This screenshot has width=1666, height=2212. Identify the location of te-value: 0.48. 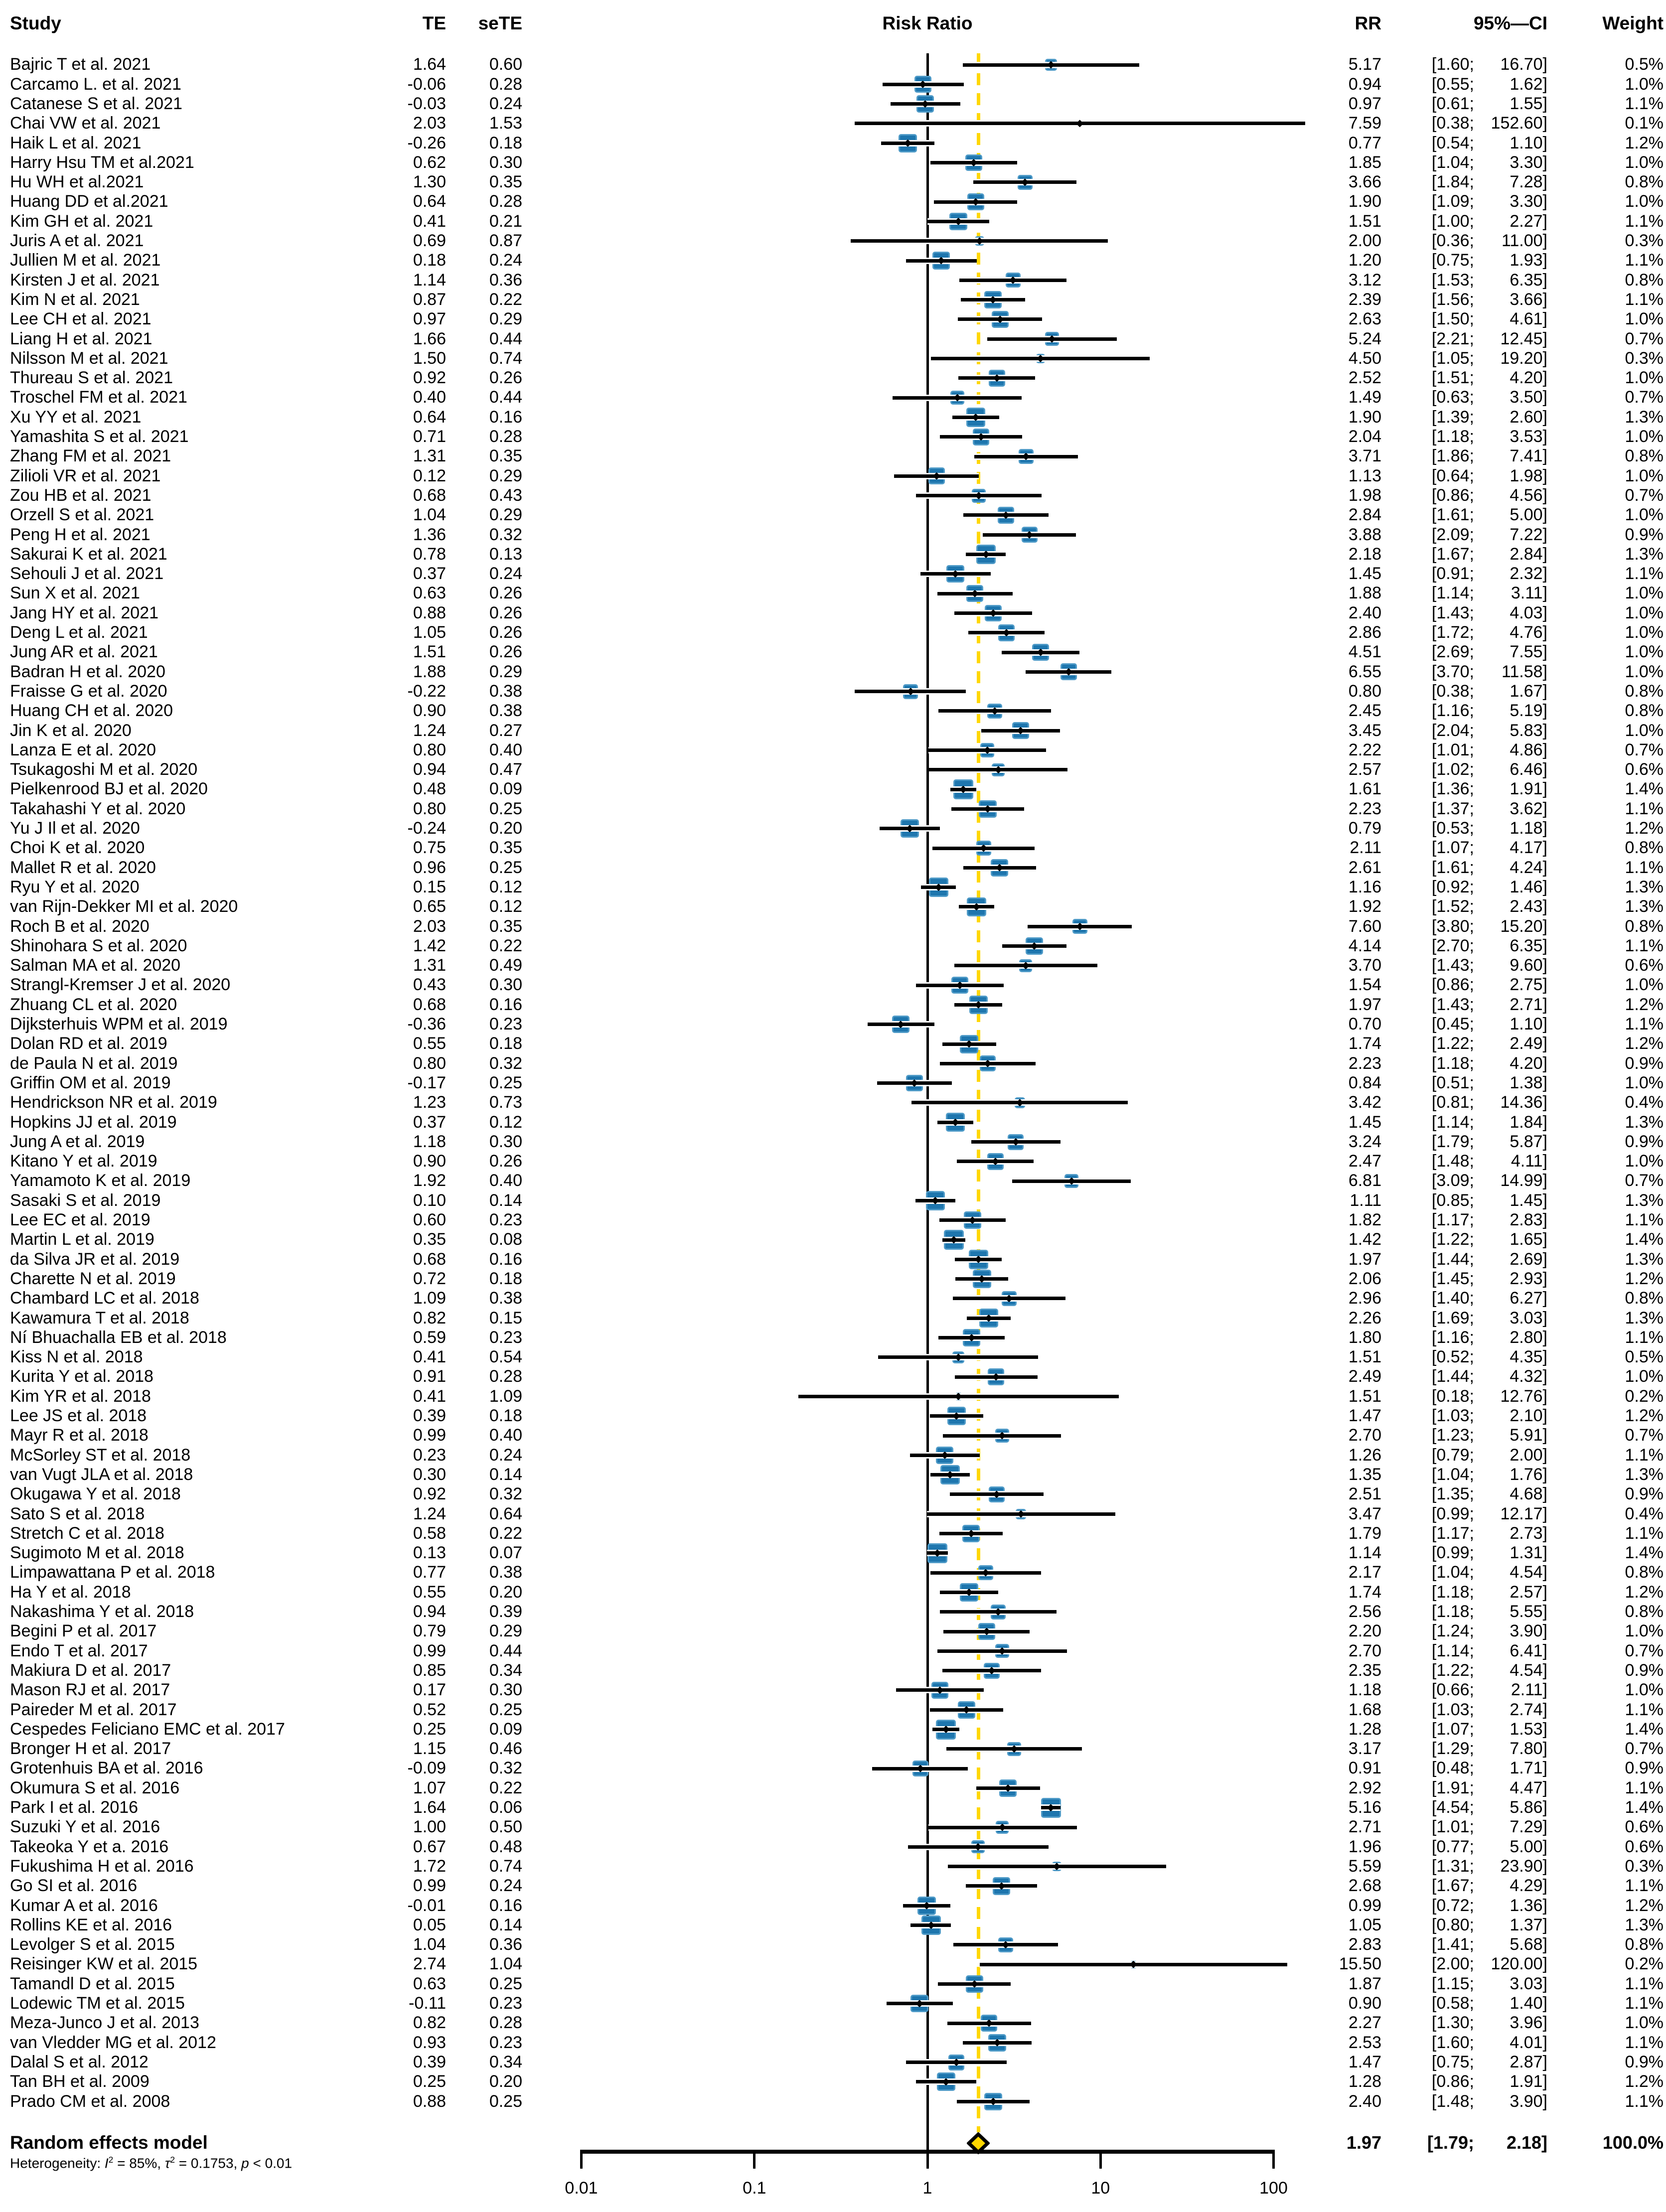
(429, 789).